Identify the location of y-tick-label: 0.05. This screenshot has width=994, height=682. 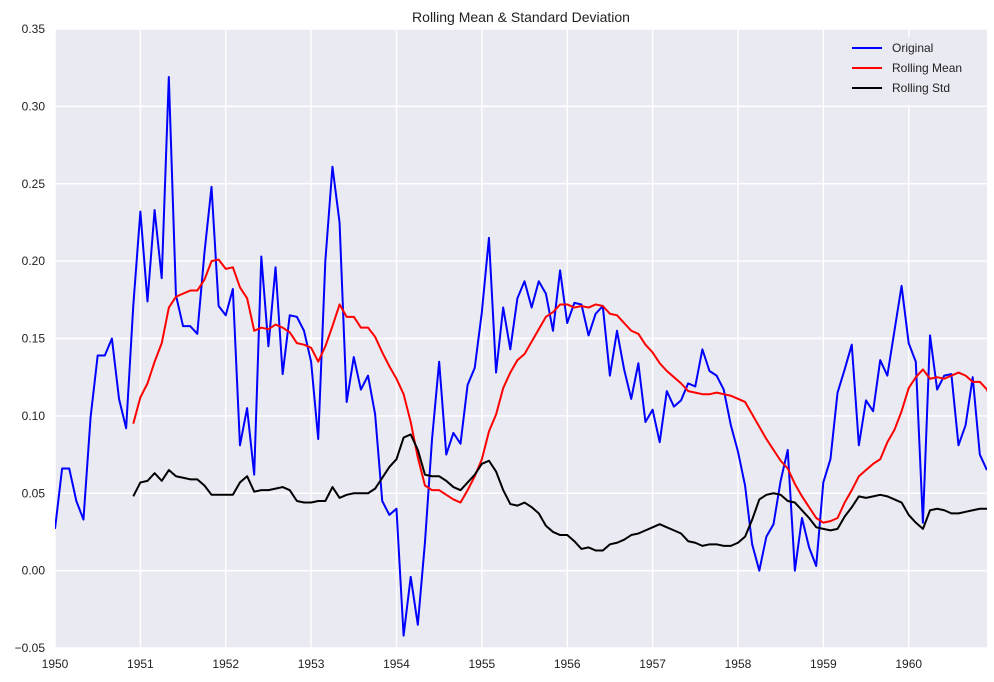
(34, 493).